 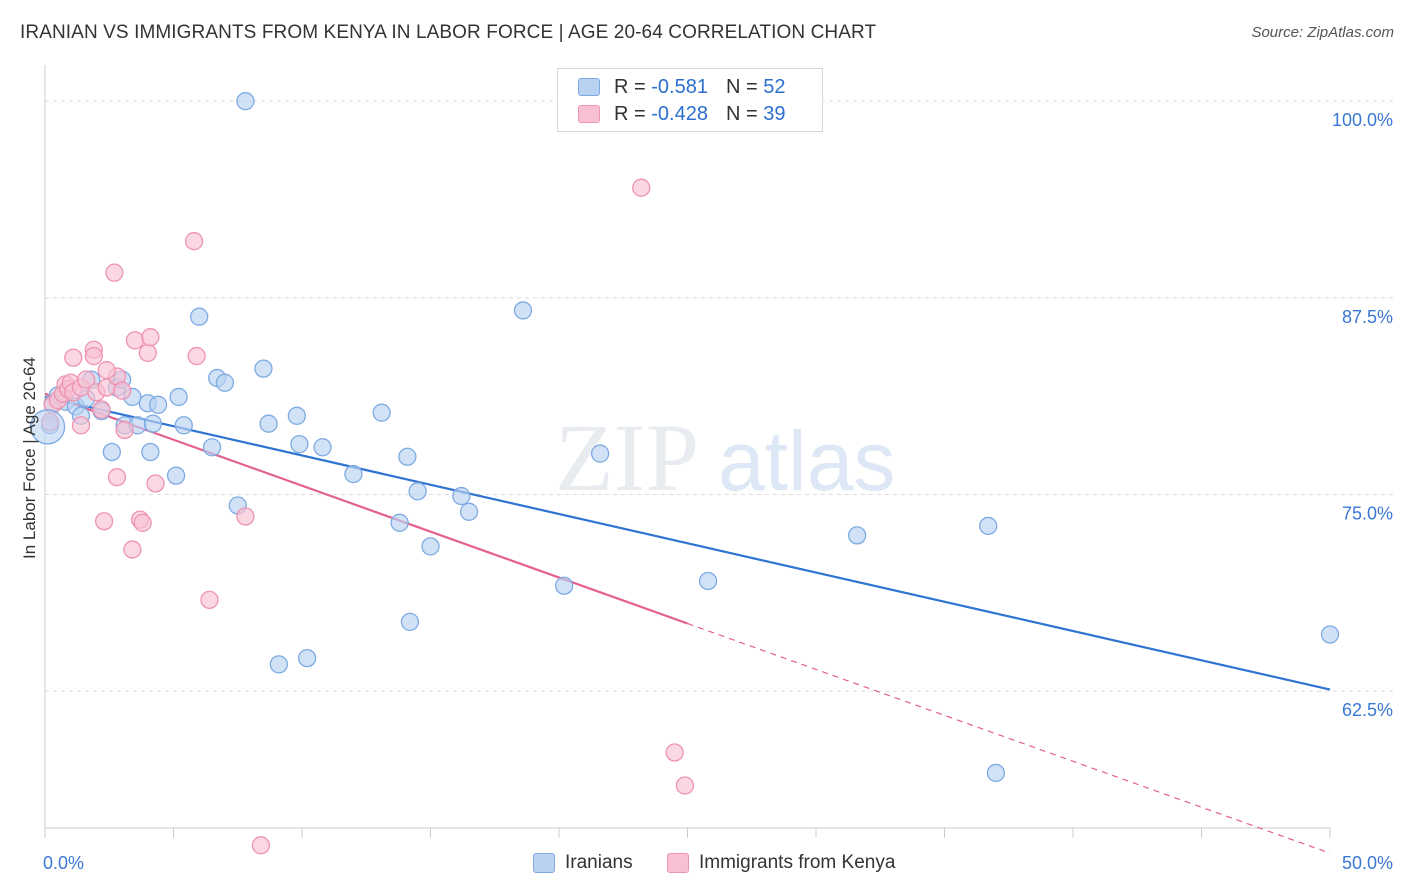 What do you see at coordinates (774, 86) in the screenshot?
I see `legend-n-value: 52` at bounding box center [774, 86].